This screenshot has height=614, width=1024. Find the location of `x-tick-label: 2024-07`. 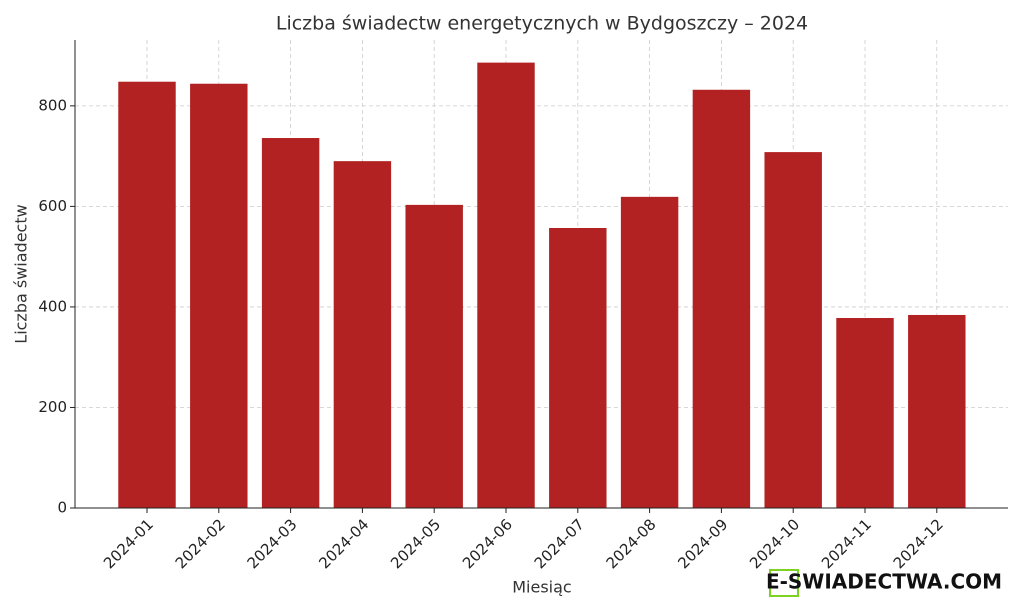

x-tick-label: 2024-07 is located at coordinates (559, 543).